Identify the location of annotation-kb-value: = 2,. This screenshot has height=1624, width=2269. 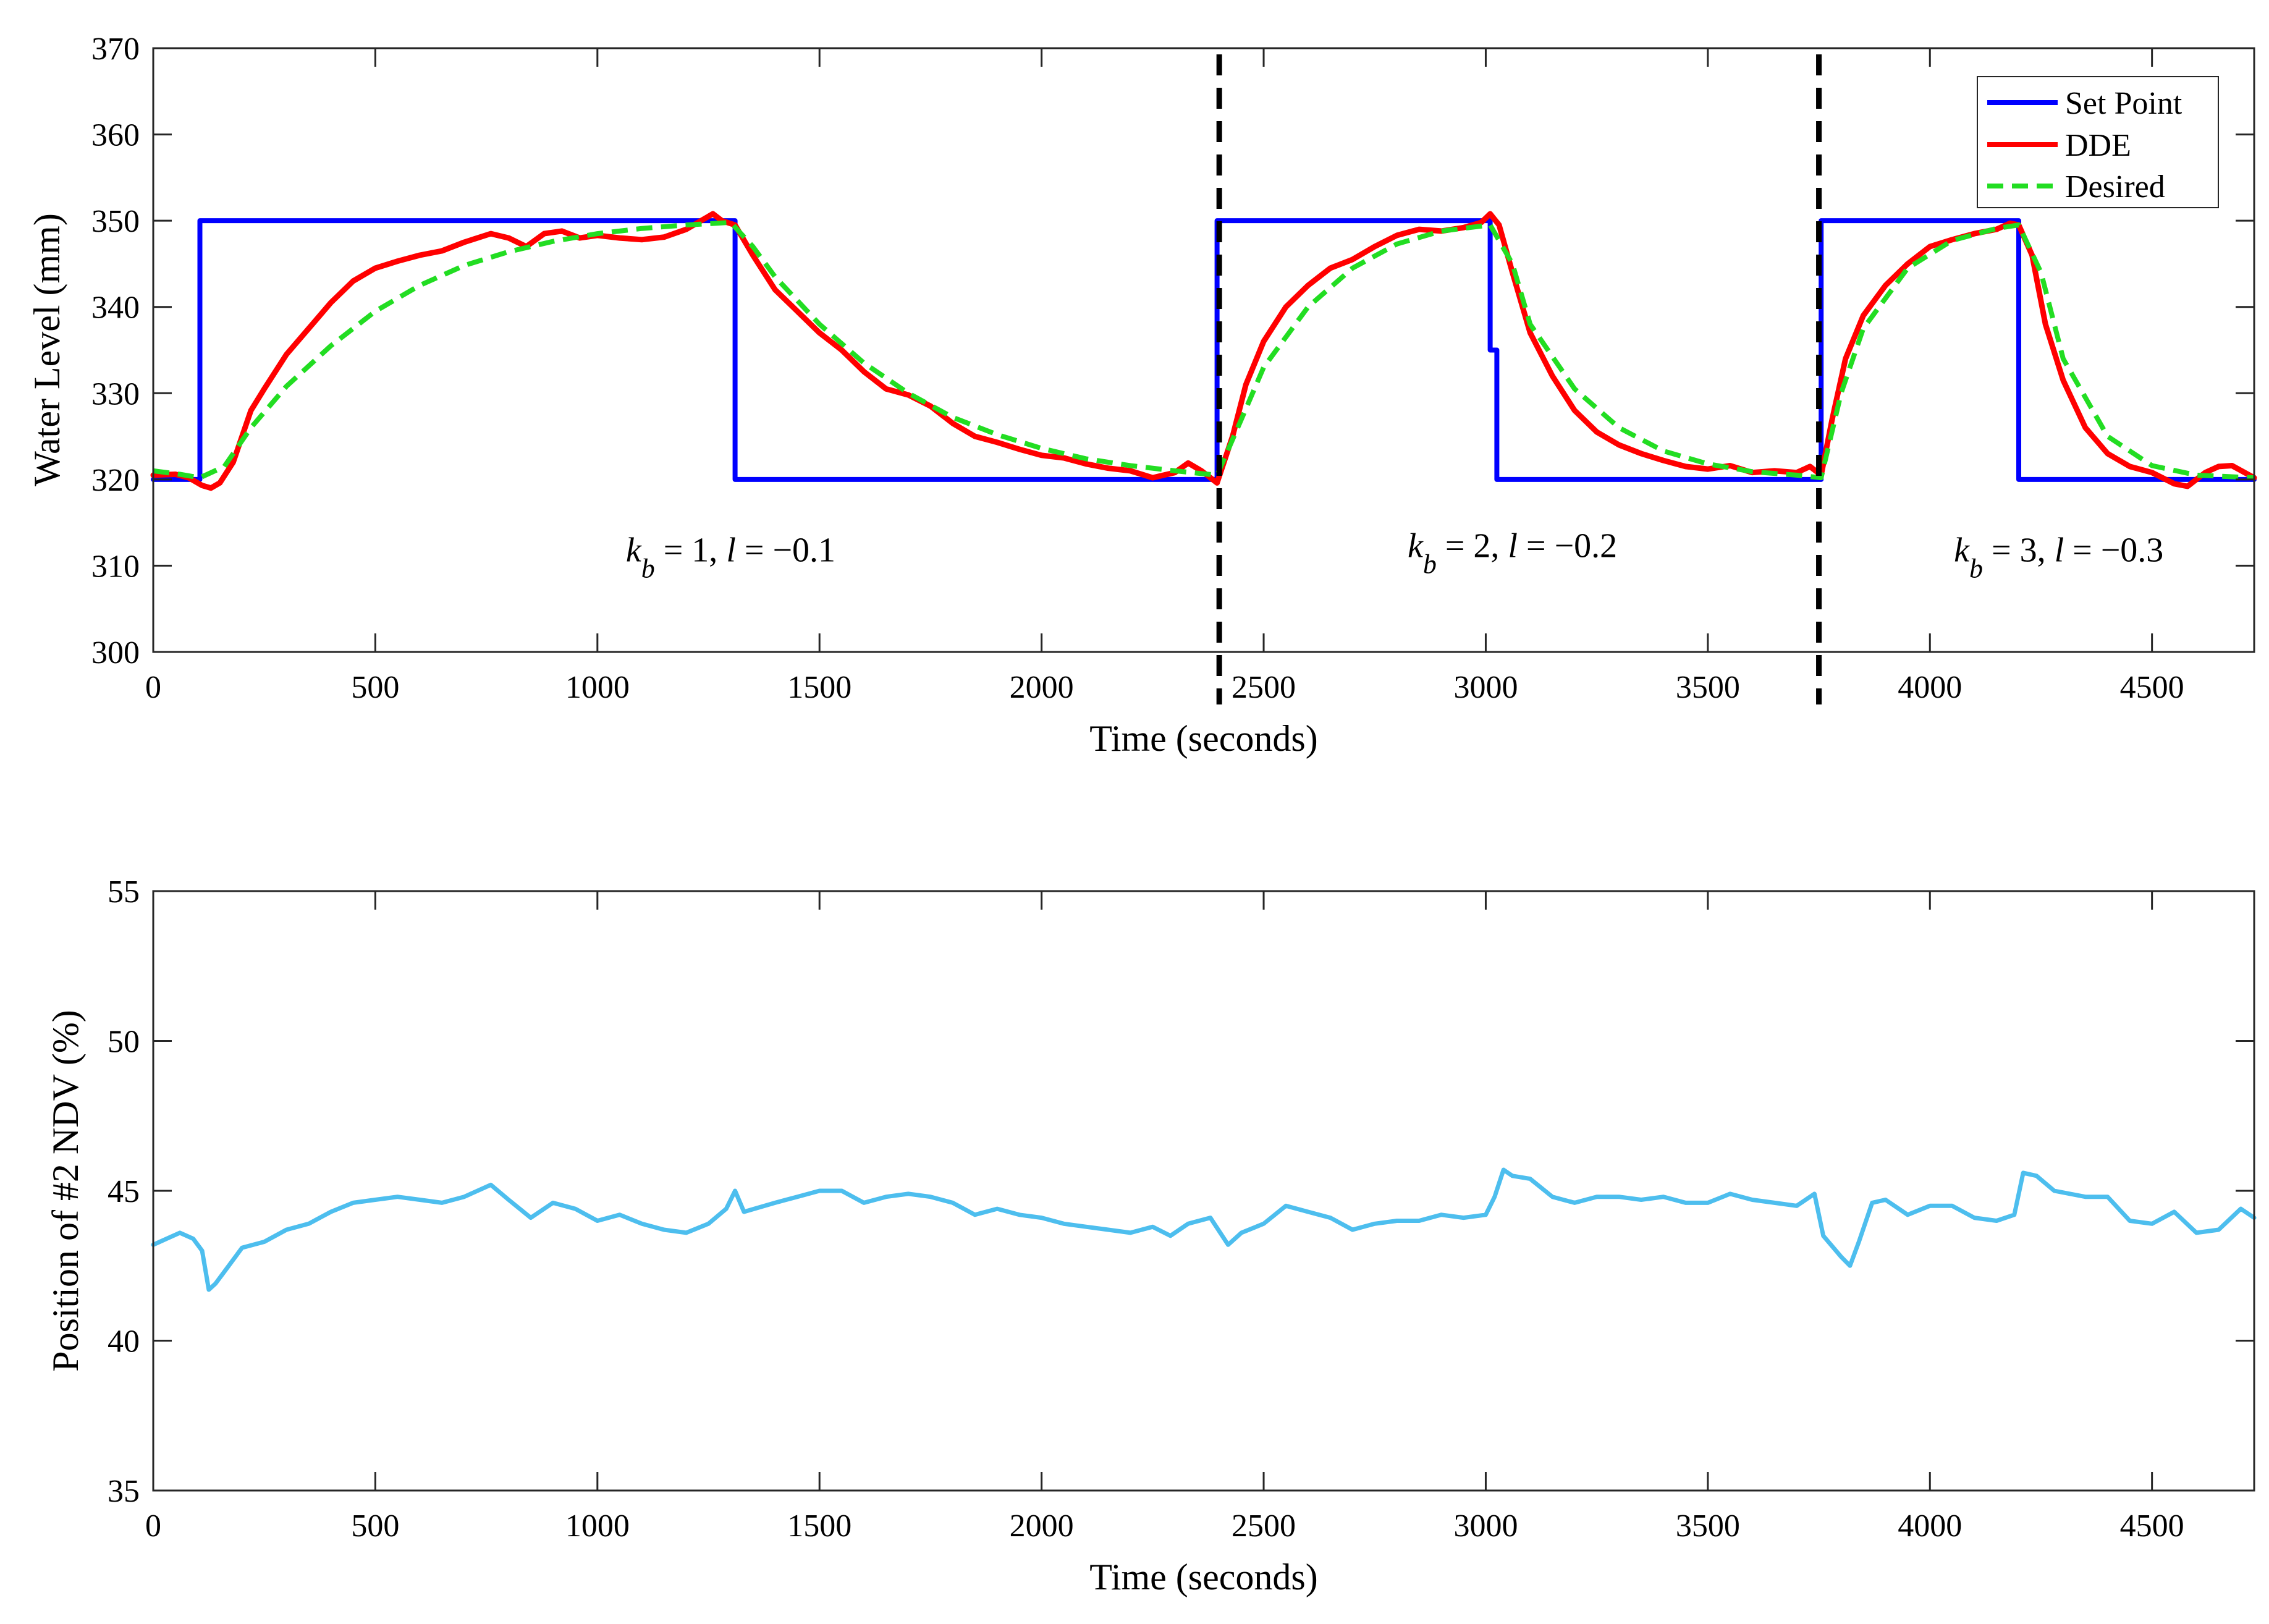
(1472, 546).